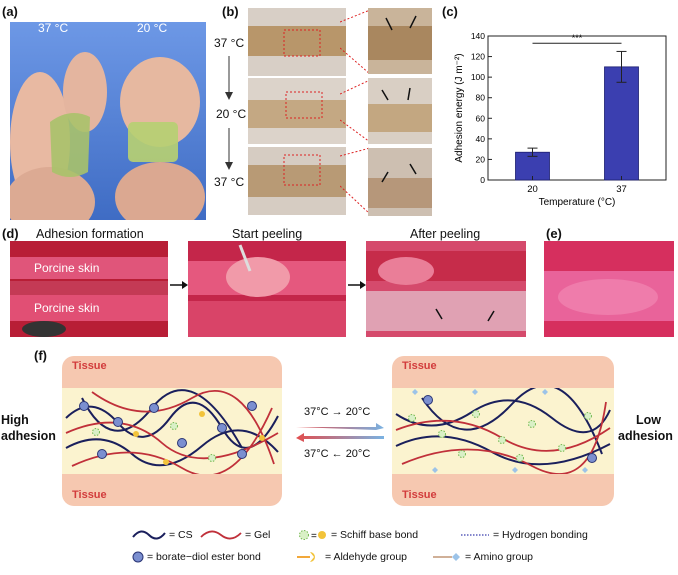  Describe the element at coordinates (540, 535) in the screenshot. I see `legend-hbond-text: = Hydrogen bonding` at that location.